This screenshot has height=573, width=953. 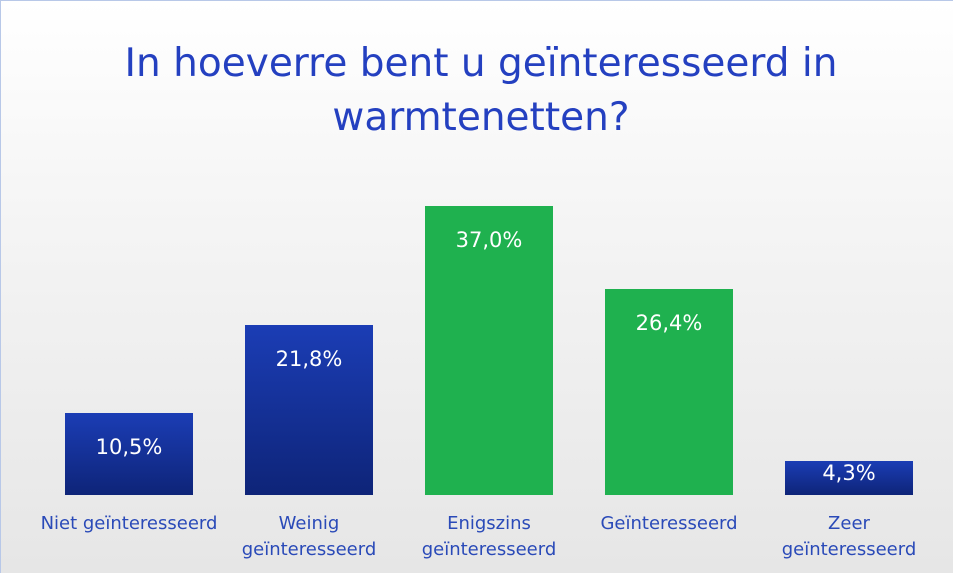 What do you see at coordinates (309, 536) in the screenshot?
I see `x-tick-label: Weinig geïnteresseerd` at bounding box center [309, 536].